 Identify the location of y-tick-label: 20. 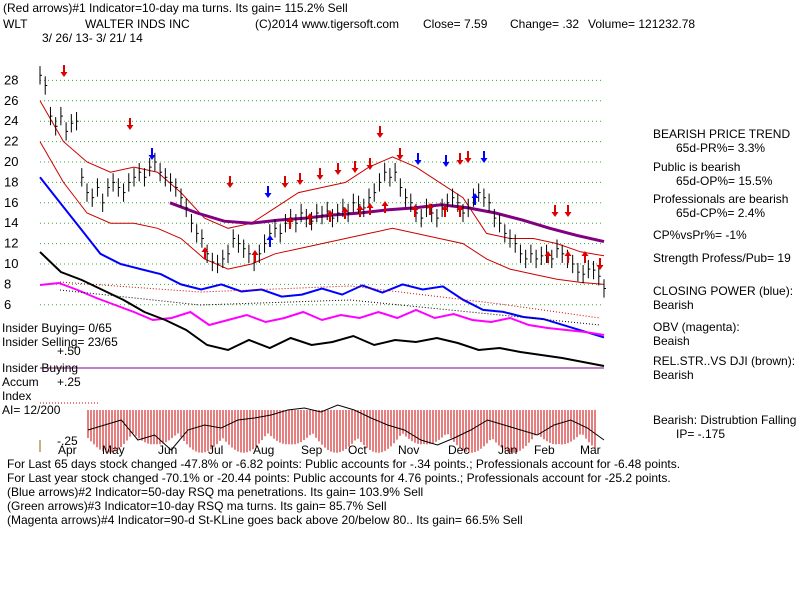
(11, 161).